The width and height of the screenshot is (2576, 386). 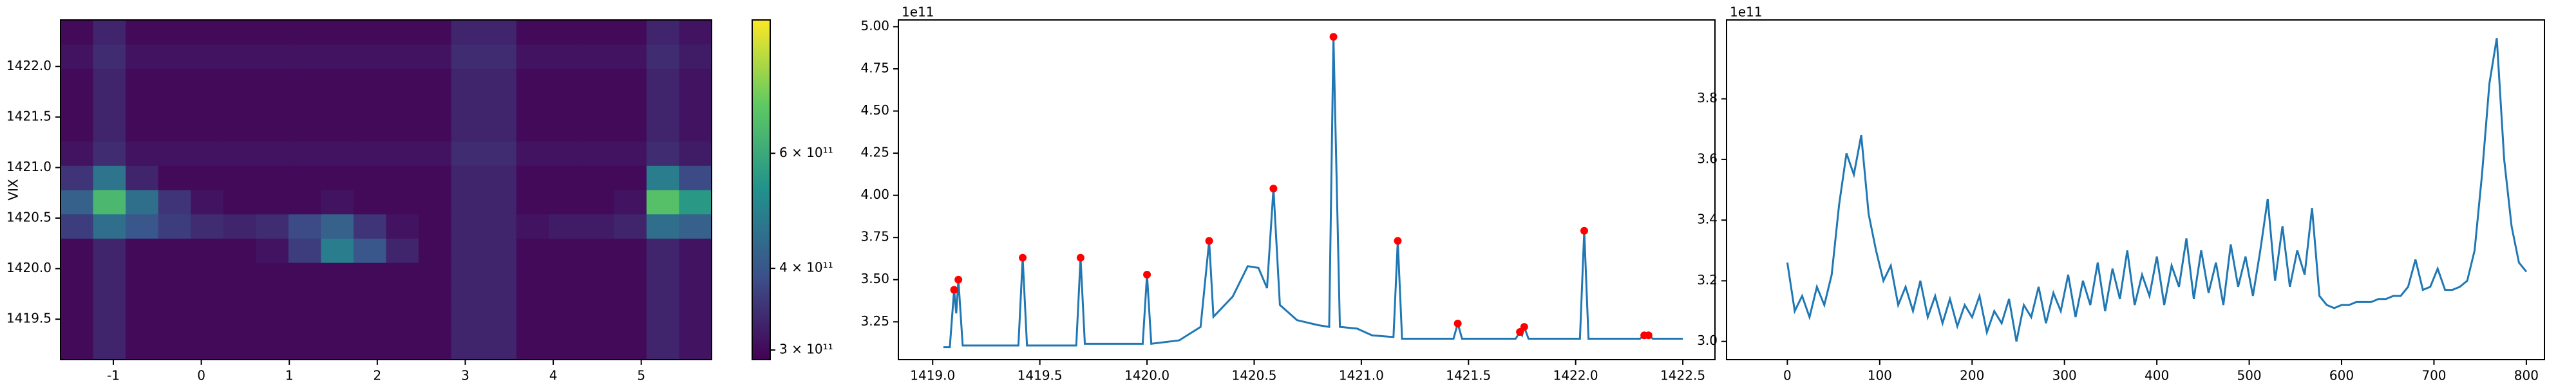 What do you see at coordinates (1708, 158) in the screenshot?
I see `y-tick-label: 3.6` at bounding box center [1708, 158].